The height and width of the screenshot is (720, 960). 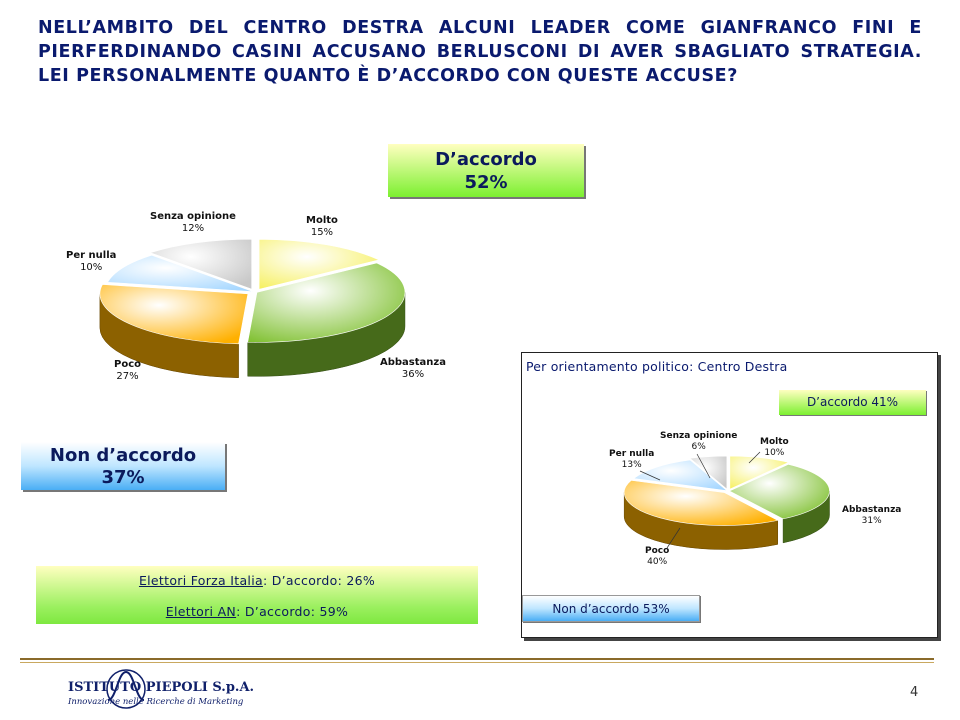 I want to click on main-pct-abbastanza: 36%, so click(x=413, y=374).